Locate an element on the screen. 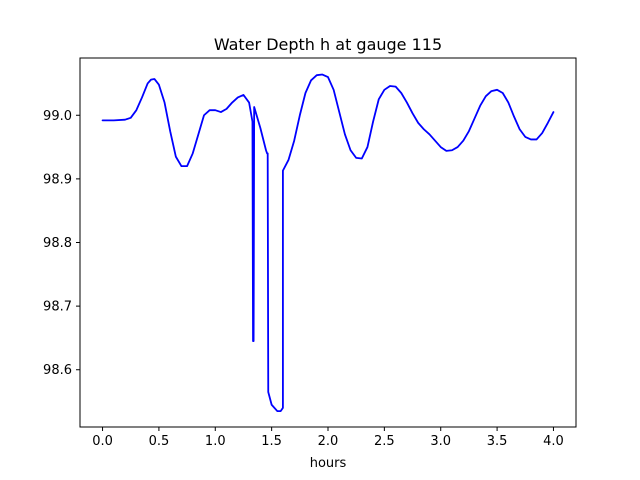  y-axis: 98.6 98.7 98.8 98.9 99.0 is located at coordinates (61, 243).